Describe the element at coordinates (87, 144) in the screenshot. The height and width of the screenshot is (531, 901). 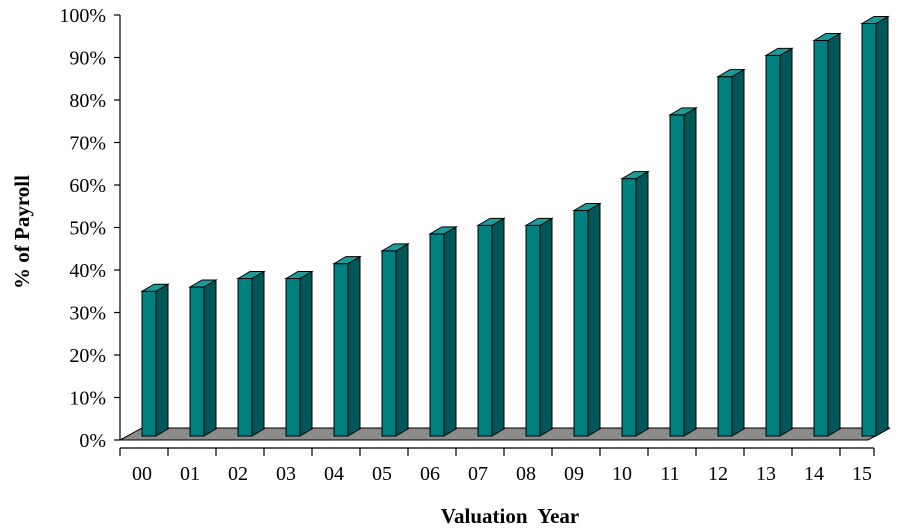
I see `y-tick-label: 70%` at that location.